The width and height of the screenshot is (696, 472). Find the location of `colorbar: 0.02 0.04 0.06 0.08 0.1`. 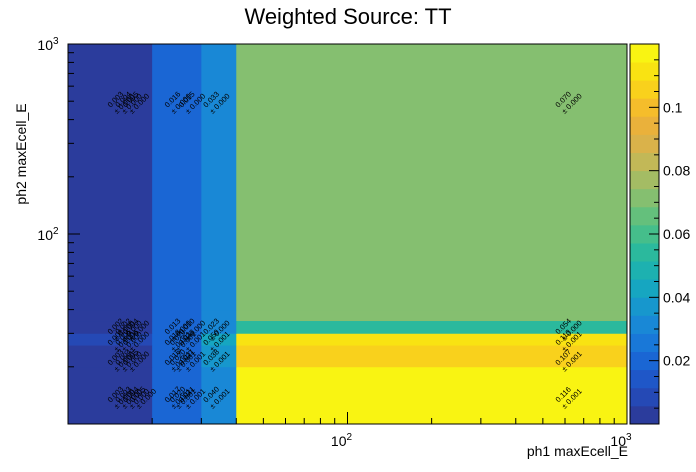

colorbar: 0.02 0.04 0.06 0.08 0.1 is located at coordinates (659, 234).